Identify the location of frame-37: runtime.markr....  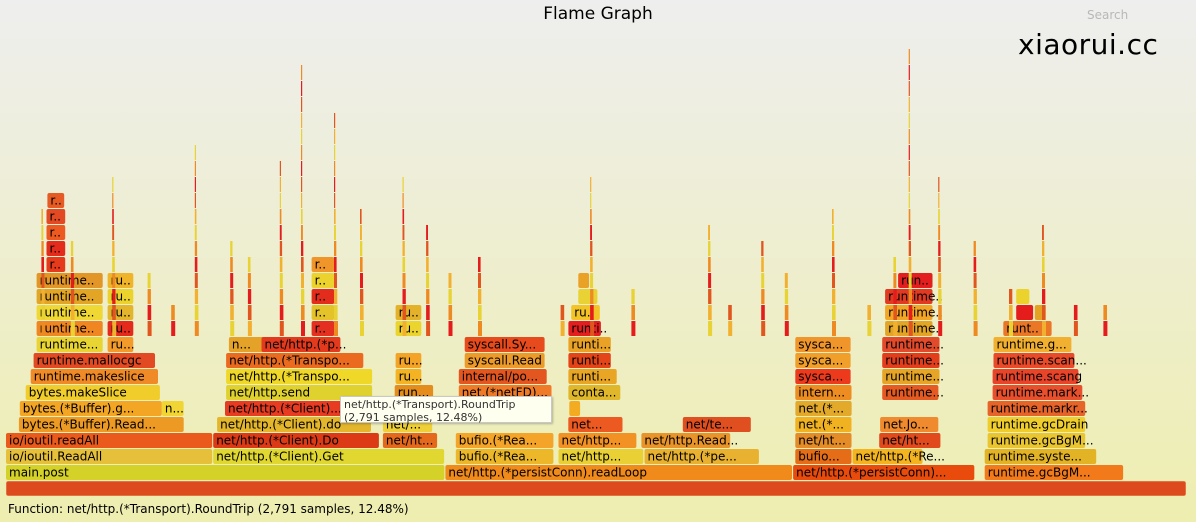
(1037, 408).